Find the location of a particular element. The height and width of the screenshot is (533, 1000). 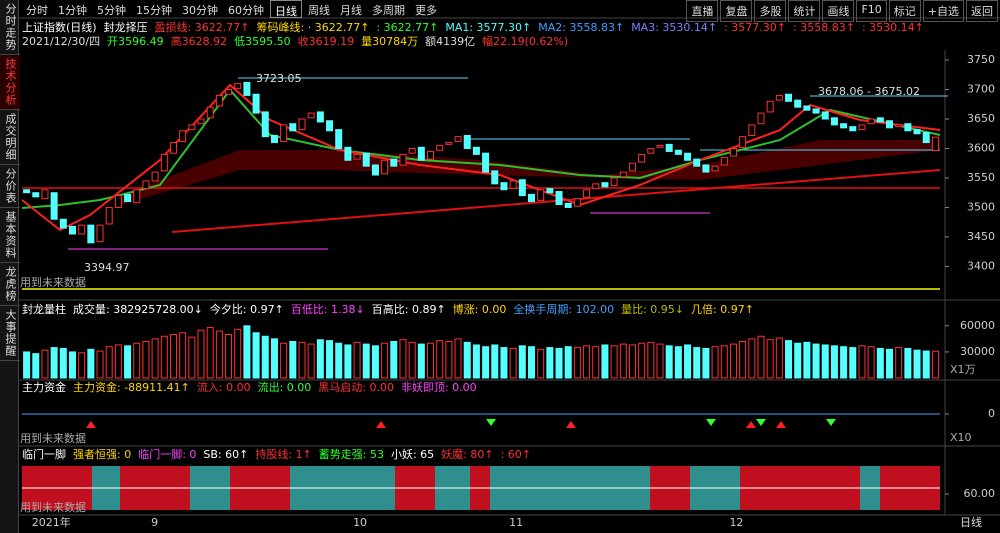

legend-item: 主力资金: -88911.41↑ is located at coordinates (131, 387).